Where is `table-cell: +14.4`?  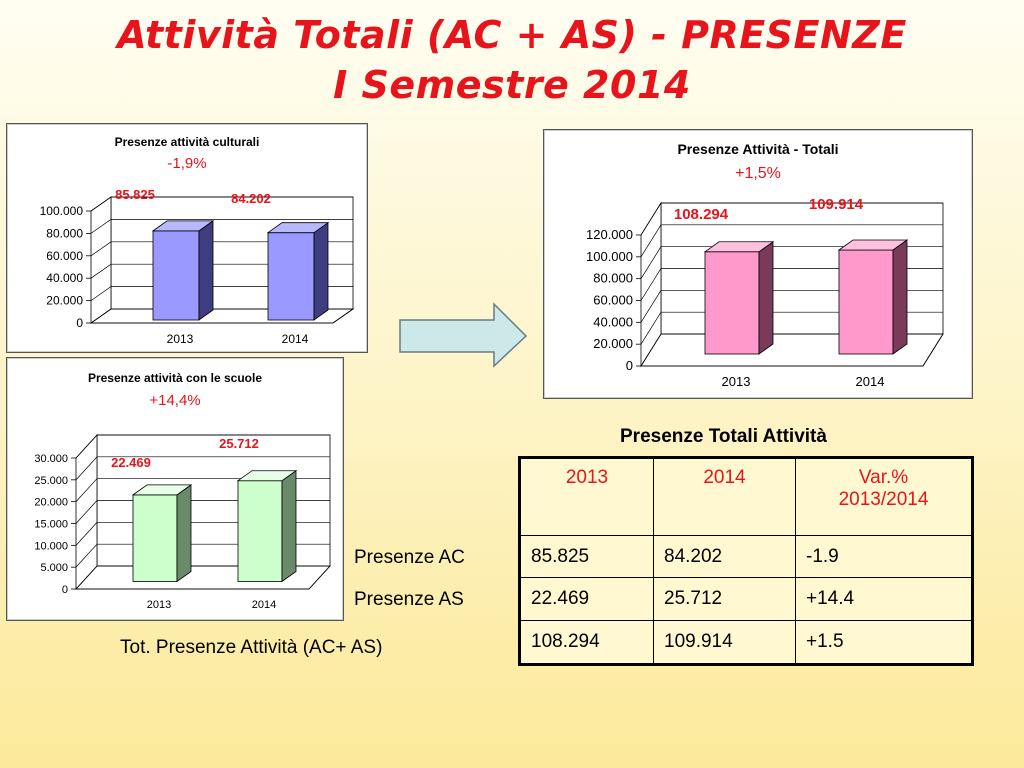 table-cell: +14.4 is located at coordinates (884, 599).